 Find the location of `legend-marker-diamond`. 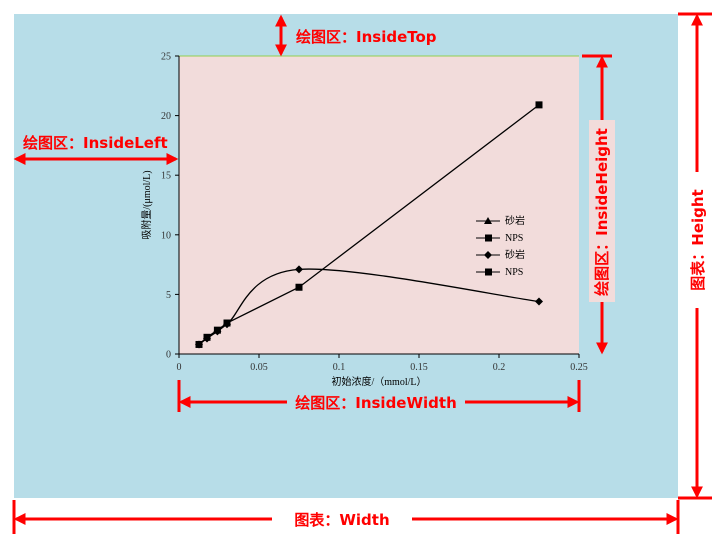

legend-marker-diamond is located at coordinates (488, 255).